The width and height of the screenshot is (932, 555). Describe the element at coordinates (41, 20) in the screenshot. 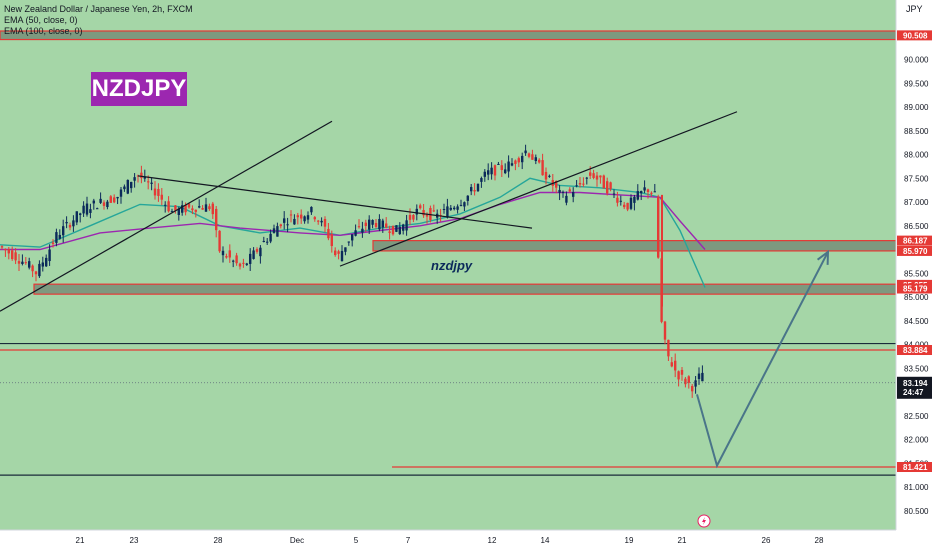

I see `ema50-legend: EMA (50, close, 0)` at that location.